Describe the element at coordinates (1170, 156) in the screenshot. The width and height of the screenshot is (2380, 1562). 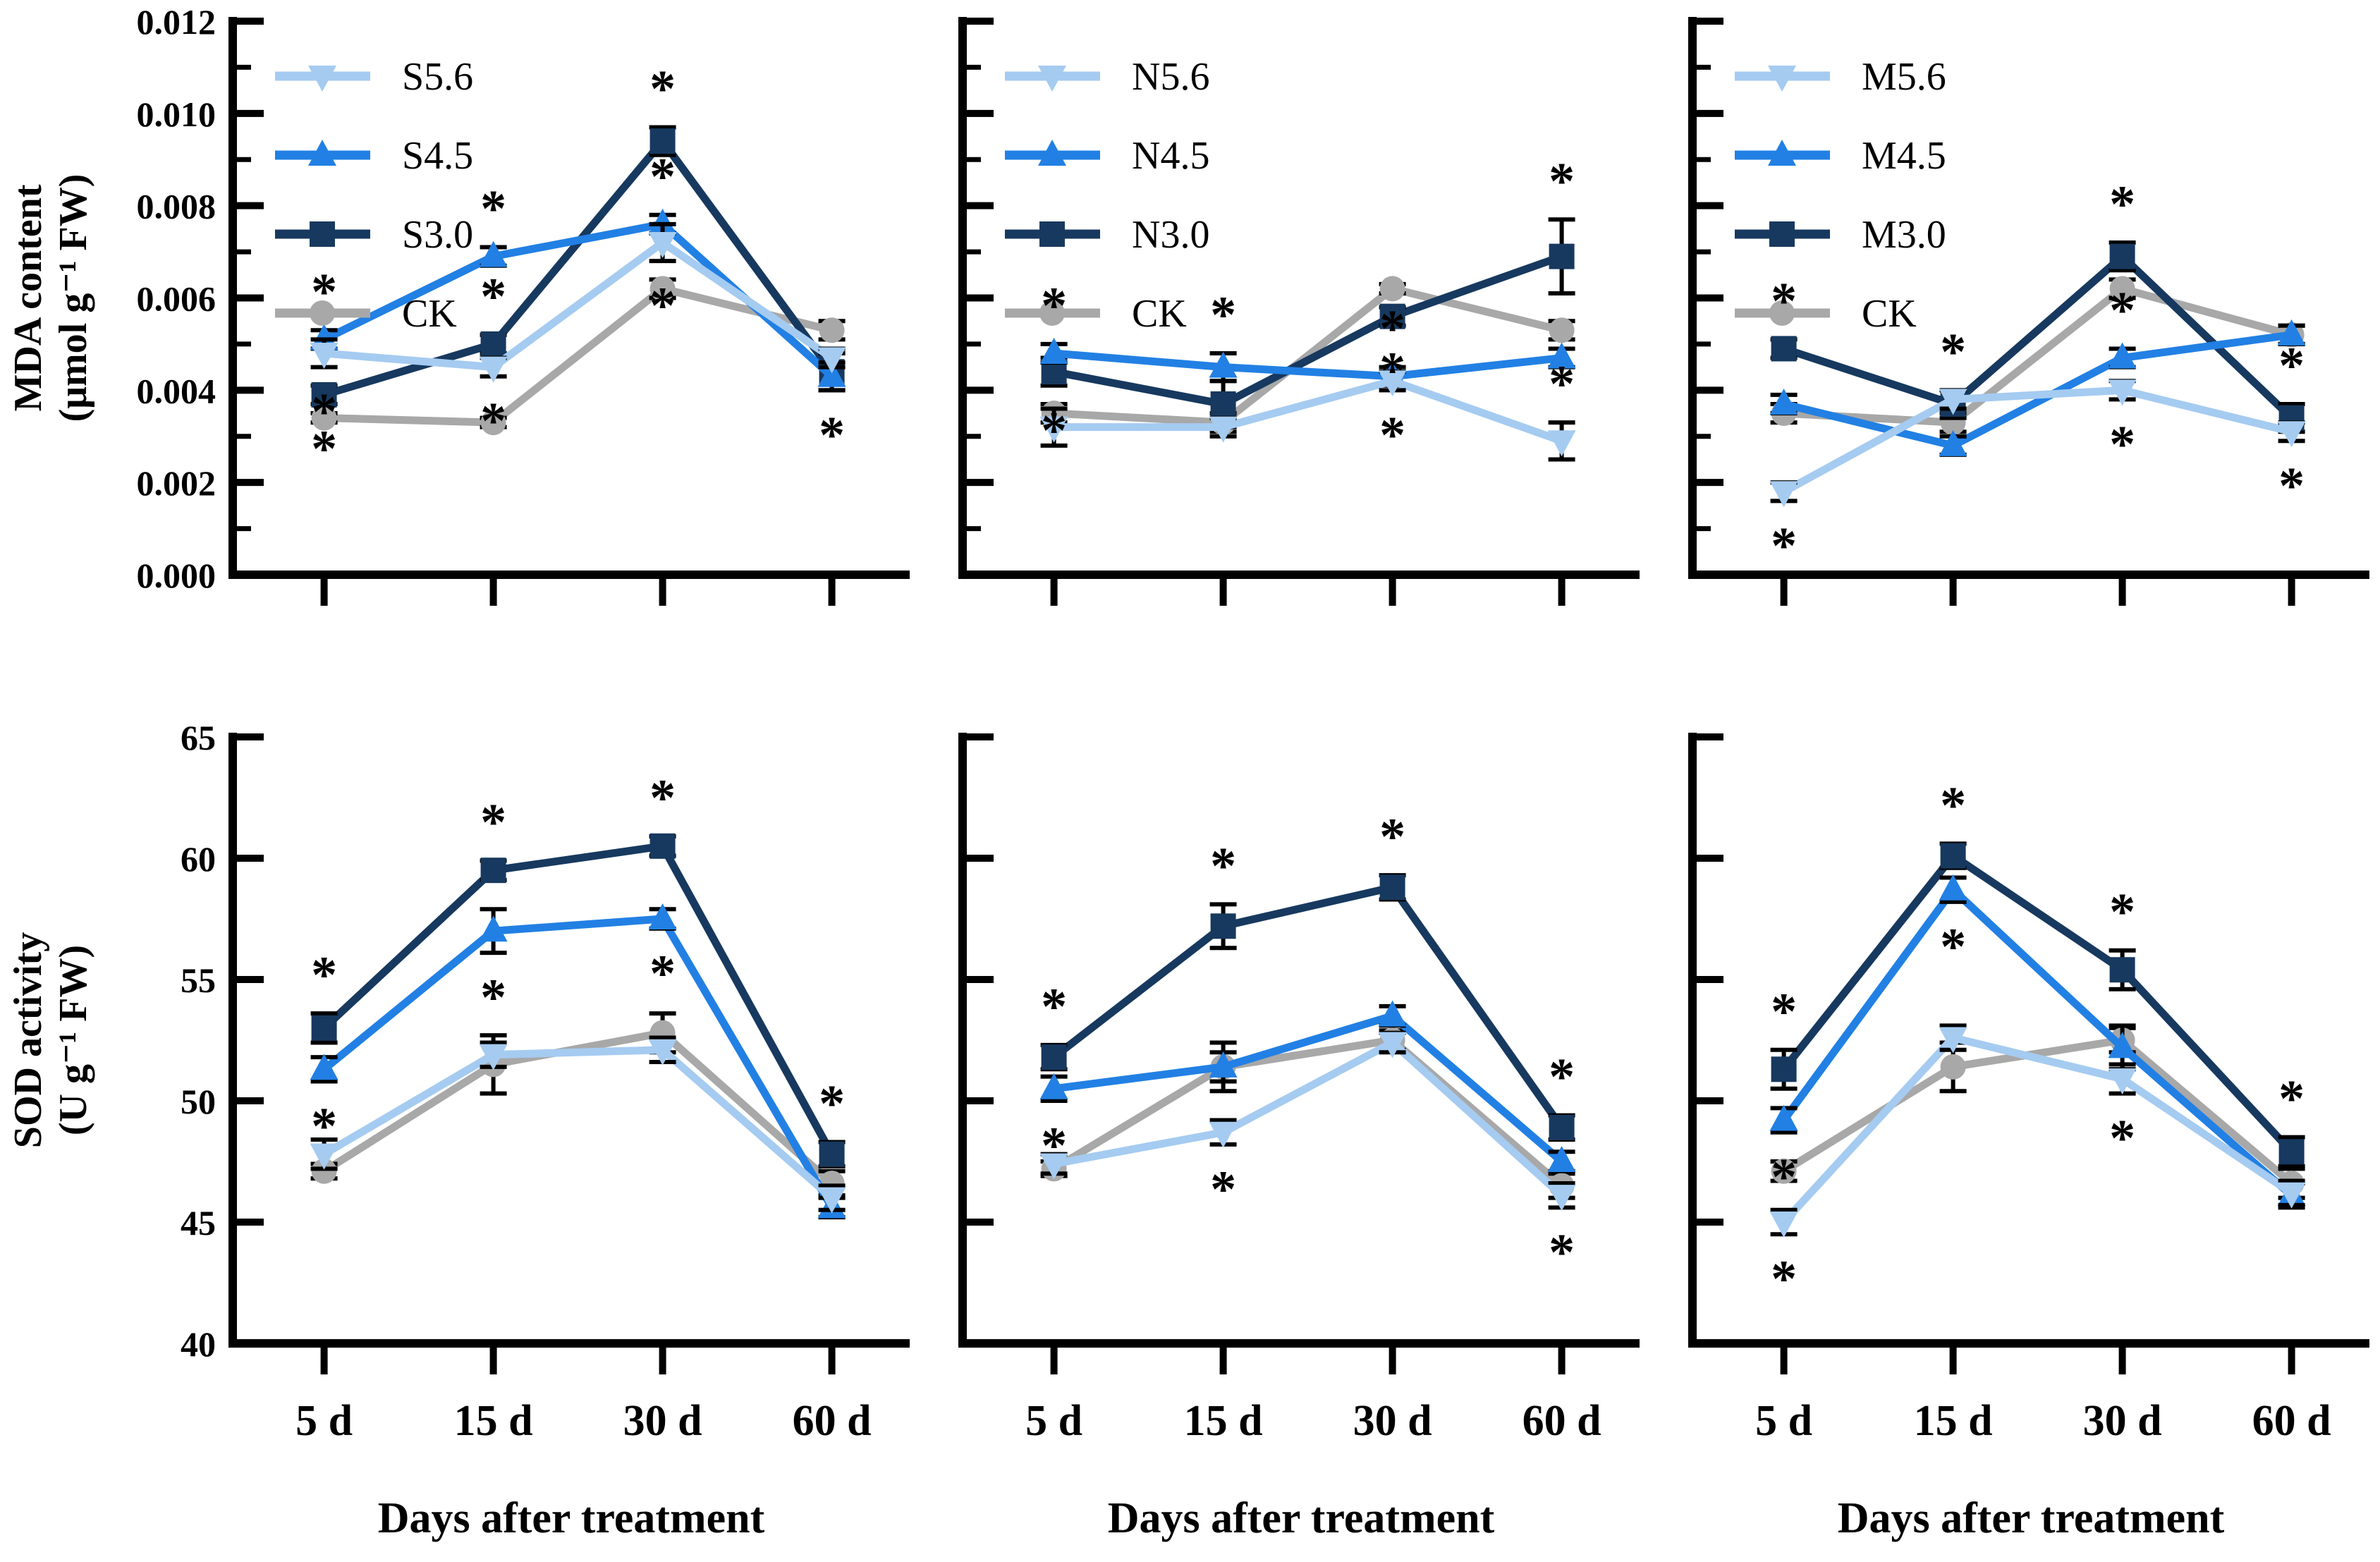
I see `svg-text: N4.5` at that location.